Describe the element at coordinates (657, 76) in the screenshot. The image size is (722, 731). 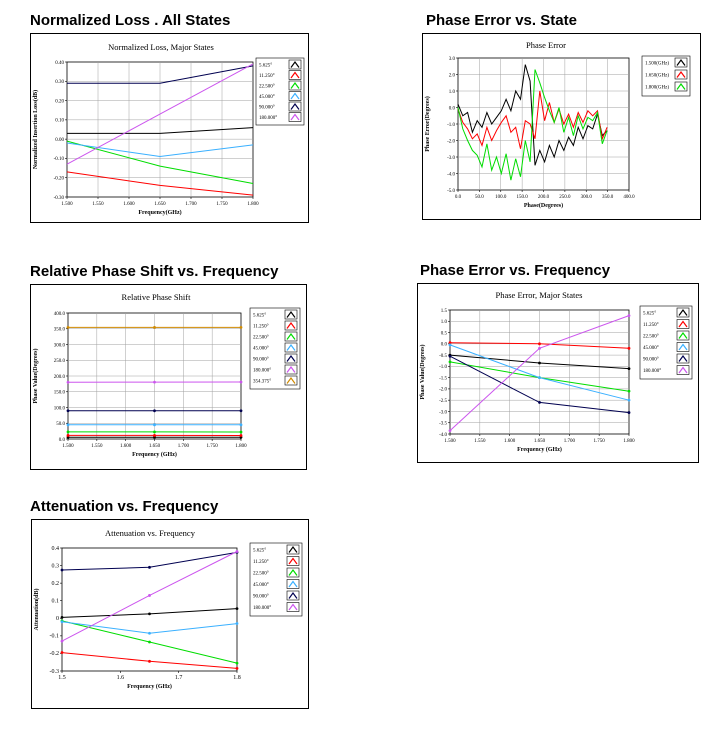
I see `legend-label: 1.650(GHz)` at that location.